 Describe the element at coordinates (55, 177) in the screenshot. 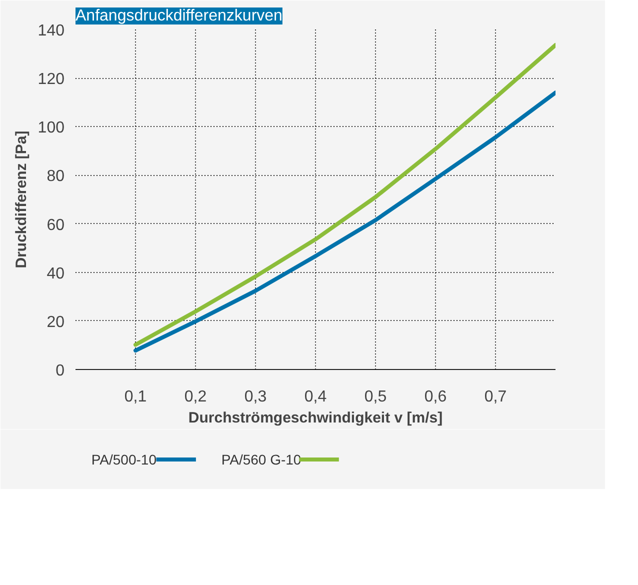

I see `y-tick-label: 80` at that location.